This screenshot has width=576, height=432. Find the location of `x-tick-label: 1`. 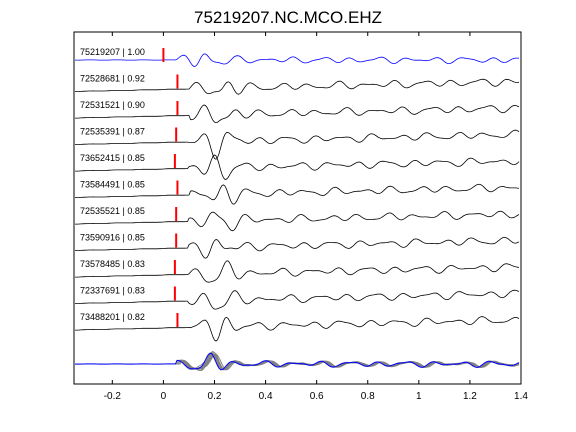

x-tick-label: 1 is located at coordinates (419, 396).